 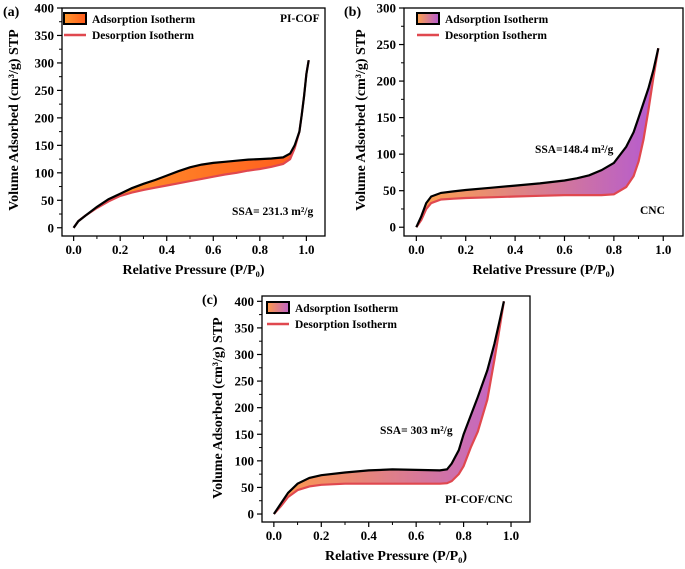 I want to click on ssa-annotation: SSA= 303 m²/g, so click(x=416, y=431).